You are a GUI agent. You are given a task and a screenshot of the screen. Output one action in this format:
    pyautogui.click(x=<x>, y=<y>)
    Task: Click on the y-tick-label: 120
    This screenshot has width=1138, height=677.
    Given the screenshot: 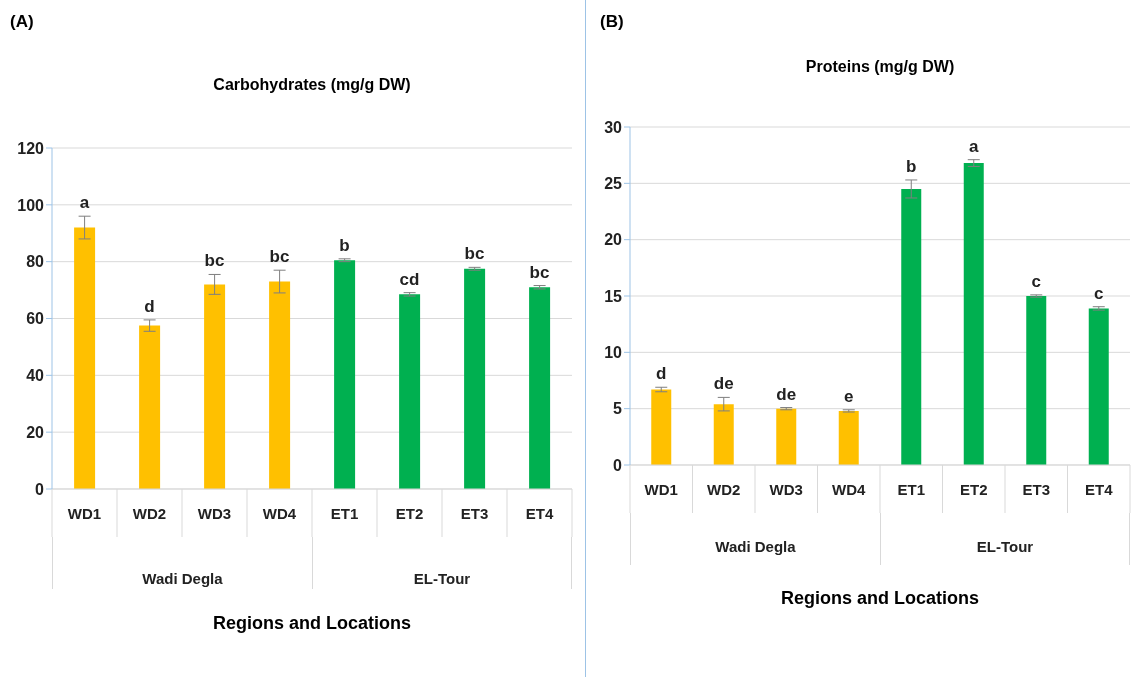 What is the action you would take?
    pyautogui.click(x=31, y=148)
    